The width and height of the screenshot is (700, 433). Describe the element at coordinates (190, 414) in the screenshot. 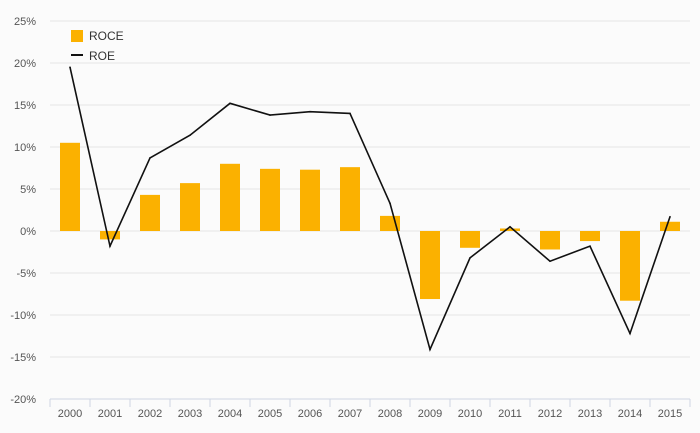

I see `x-tick-label: 2003` at that location.